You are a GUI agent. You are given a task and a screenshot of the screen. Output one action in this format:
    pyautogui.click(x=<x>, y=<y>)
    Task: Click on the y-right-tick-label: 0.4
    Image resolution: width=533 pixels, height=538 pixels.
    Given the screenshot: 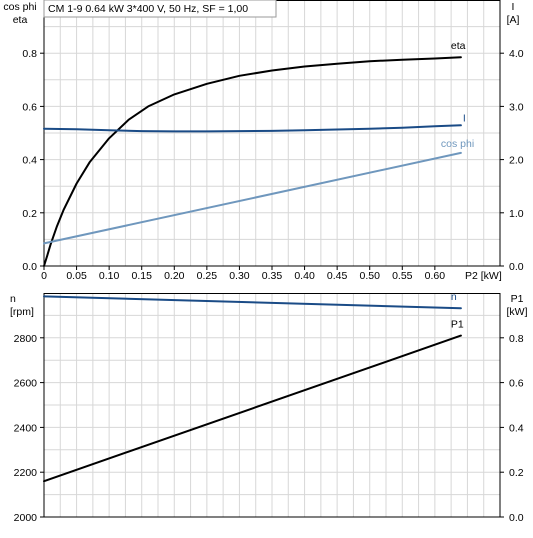 What is the action you would take?
    pyautogui.click(x=516, y=428)
    